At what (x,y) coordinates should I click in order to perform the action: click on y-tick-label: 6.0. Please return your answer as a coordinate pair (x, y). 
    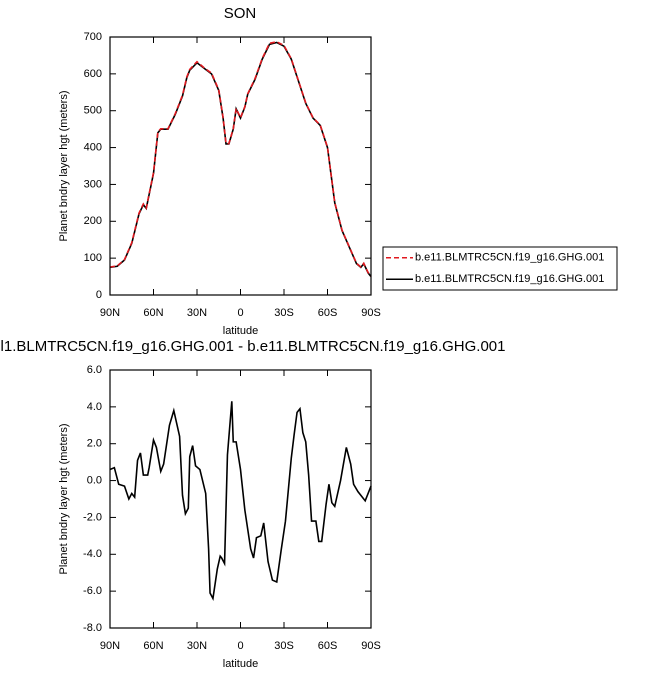
    Looking at the image, I should click on (94, 370).